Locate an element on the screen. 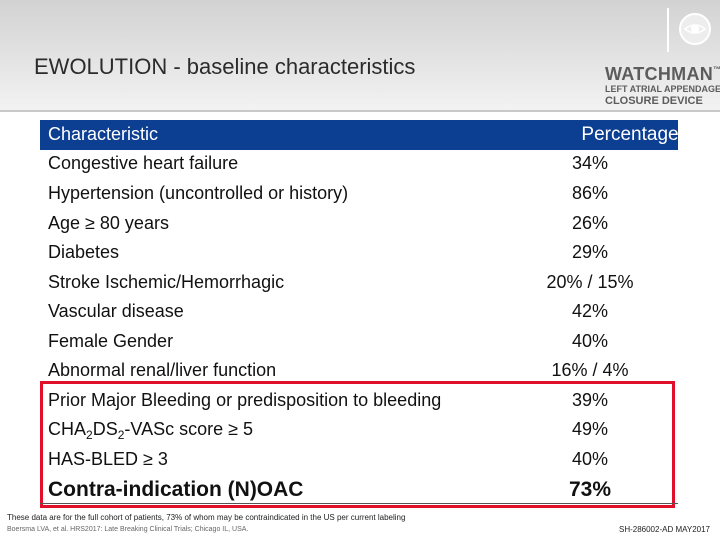  row-value: 39% is located at coordinates (590, 400).